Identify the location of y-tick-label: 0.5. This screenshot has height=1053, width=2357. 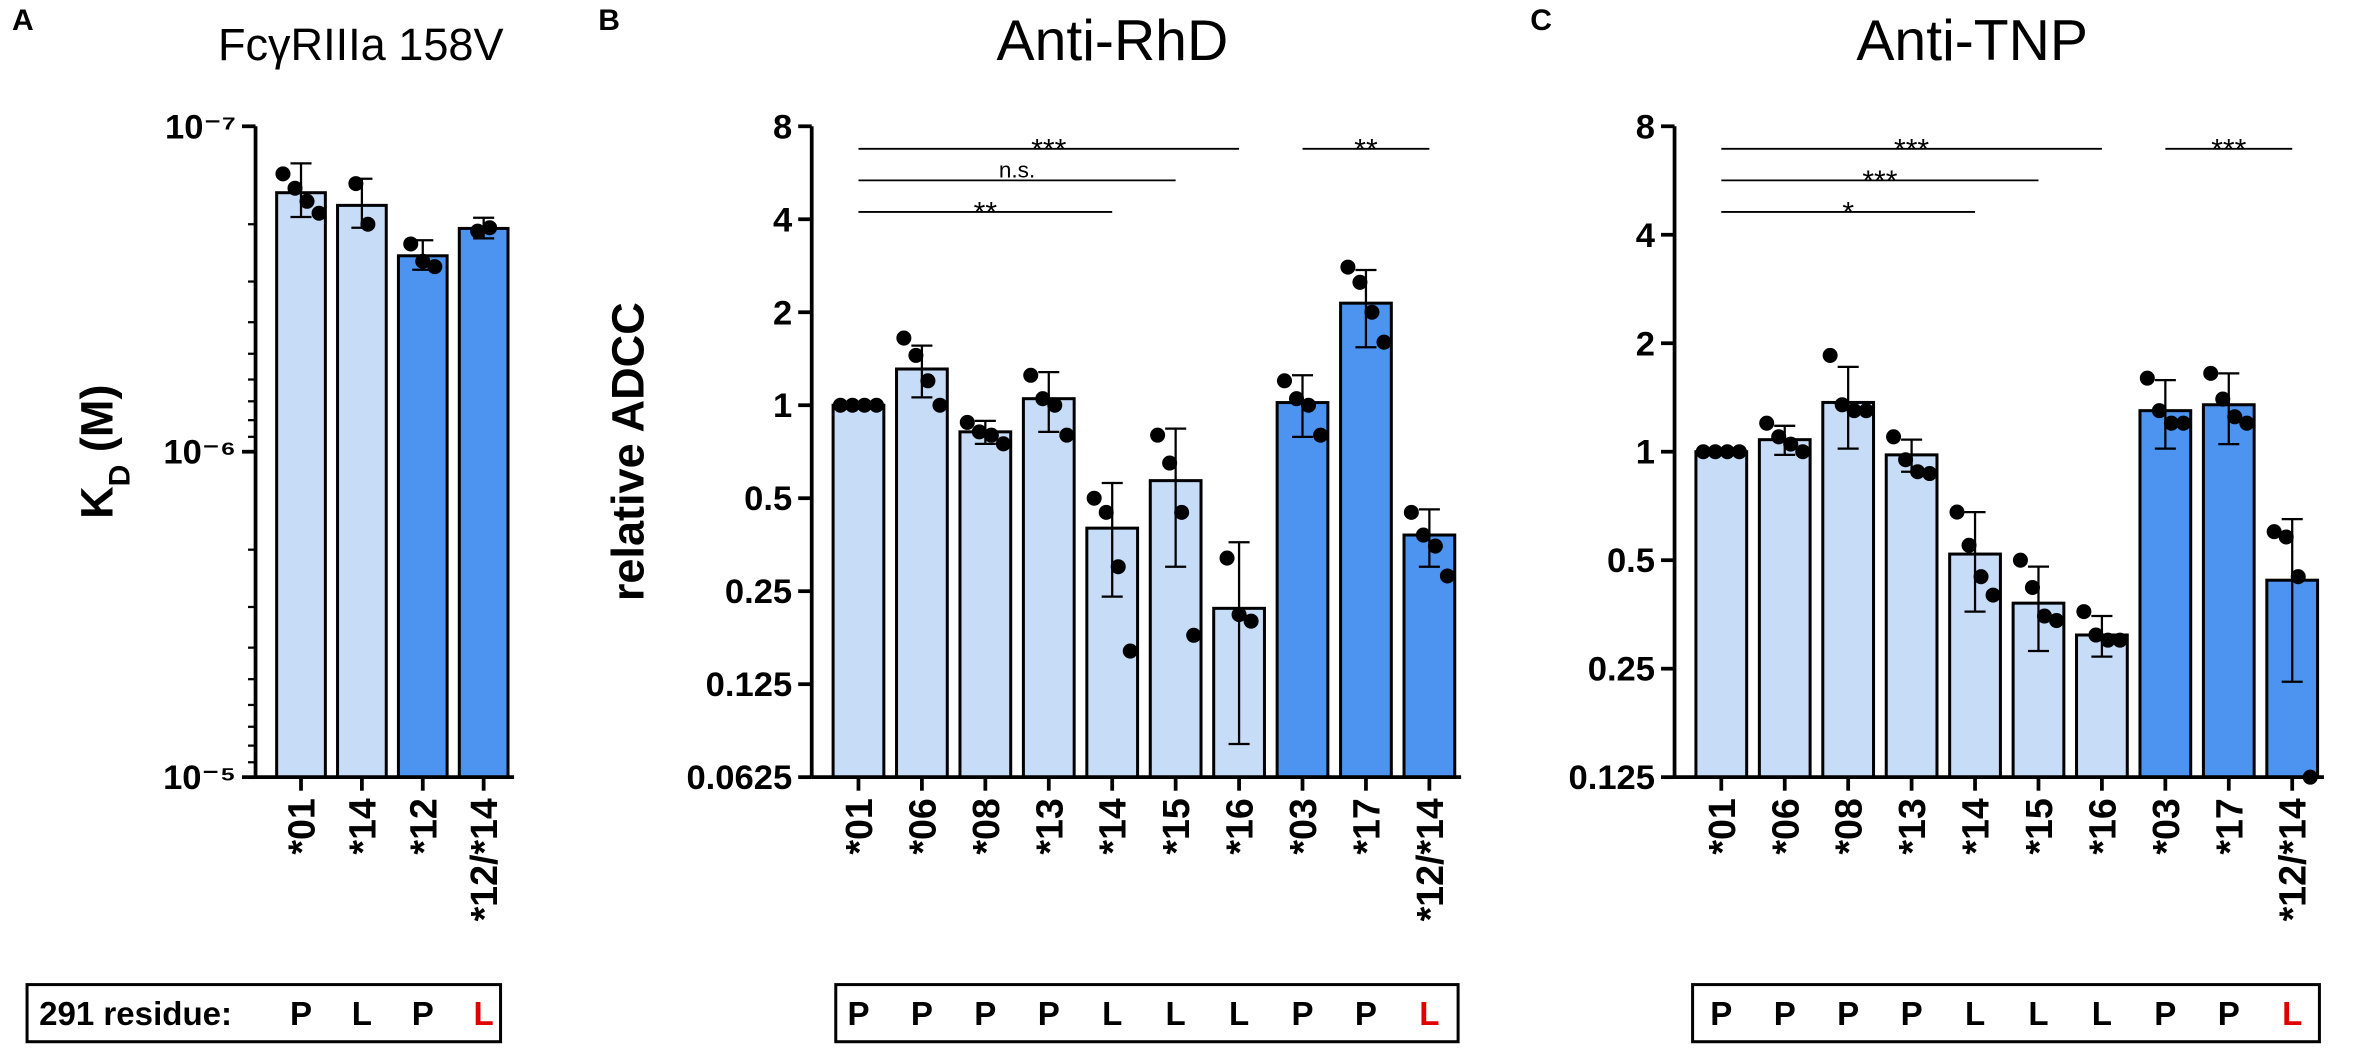
(768, 499).